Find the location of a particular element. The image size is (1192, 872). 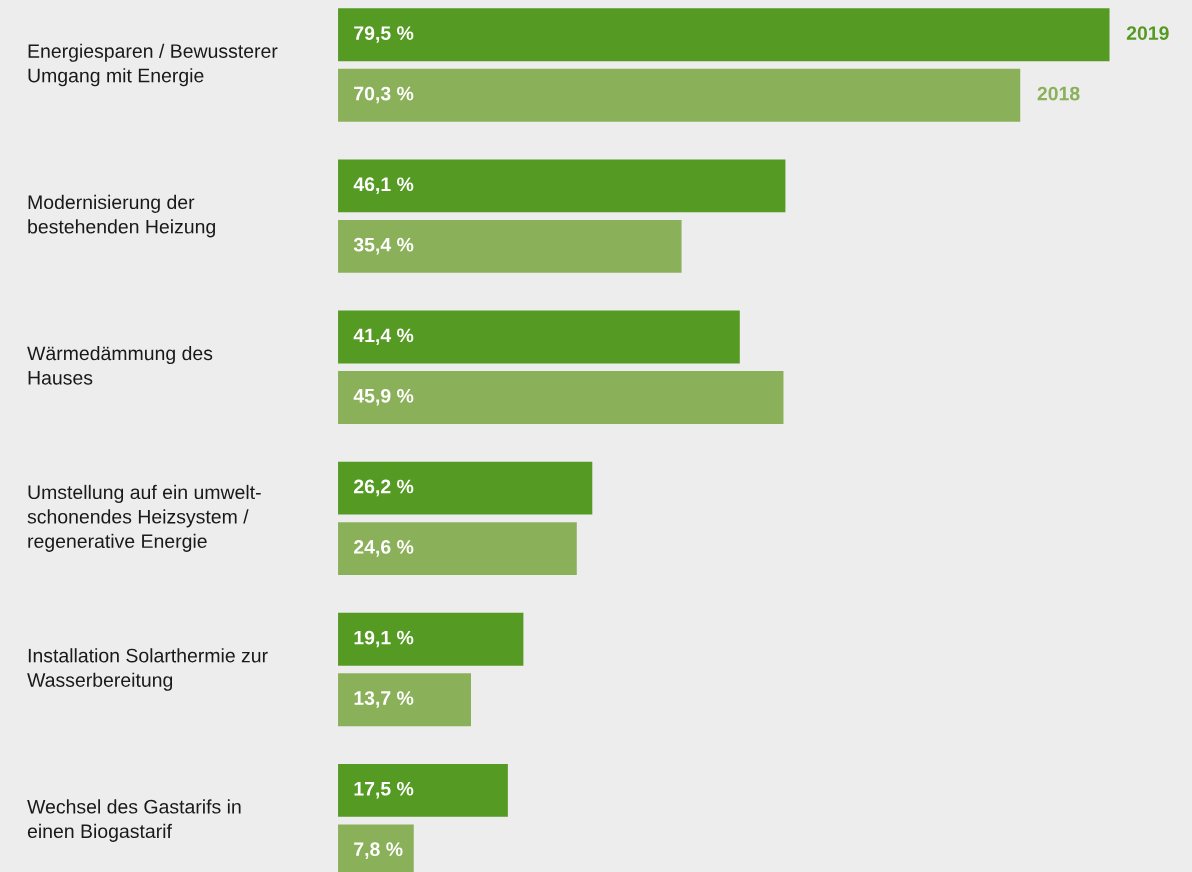

data-label: 24,6 % is located at coordinates (384, 548).